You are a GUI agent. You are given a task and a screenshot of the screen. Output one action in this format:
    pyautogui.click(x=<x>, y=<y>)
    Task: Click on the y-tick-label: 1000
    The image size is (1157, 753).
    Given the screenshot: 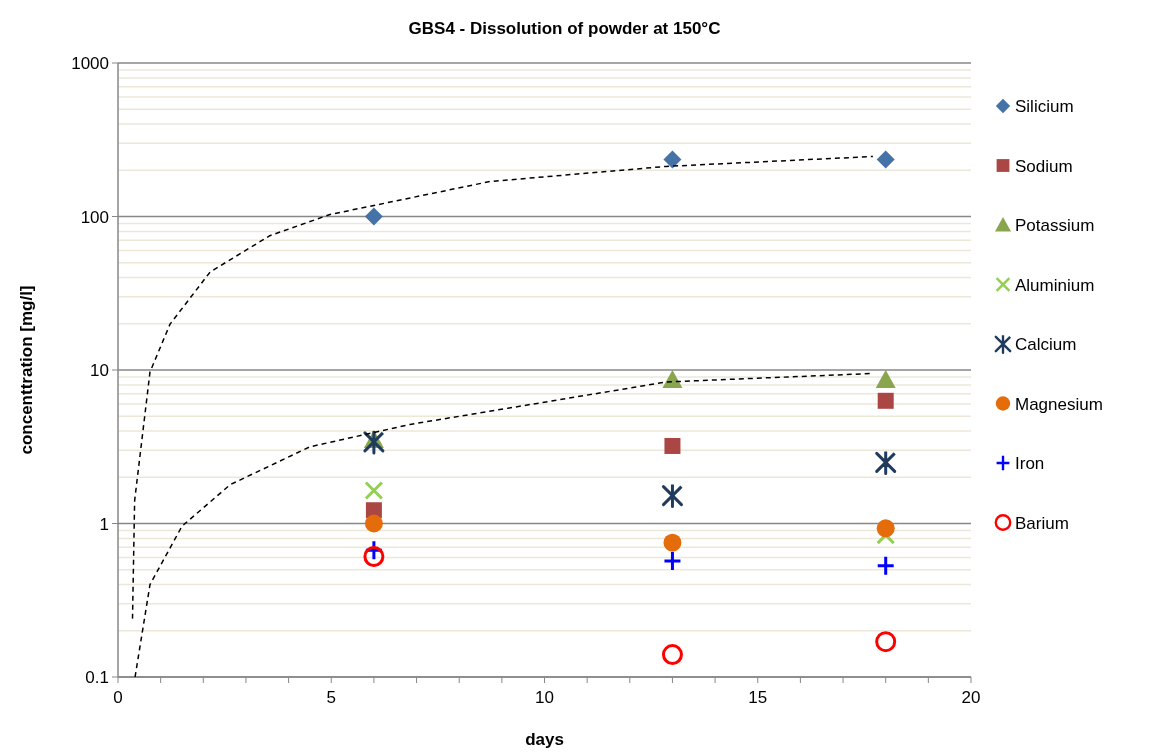 What is the action you would take?
    pyautogui.click(x=90, y=63)
    